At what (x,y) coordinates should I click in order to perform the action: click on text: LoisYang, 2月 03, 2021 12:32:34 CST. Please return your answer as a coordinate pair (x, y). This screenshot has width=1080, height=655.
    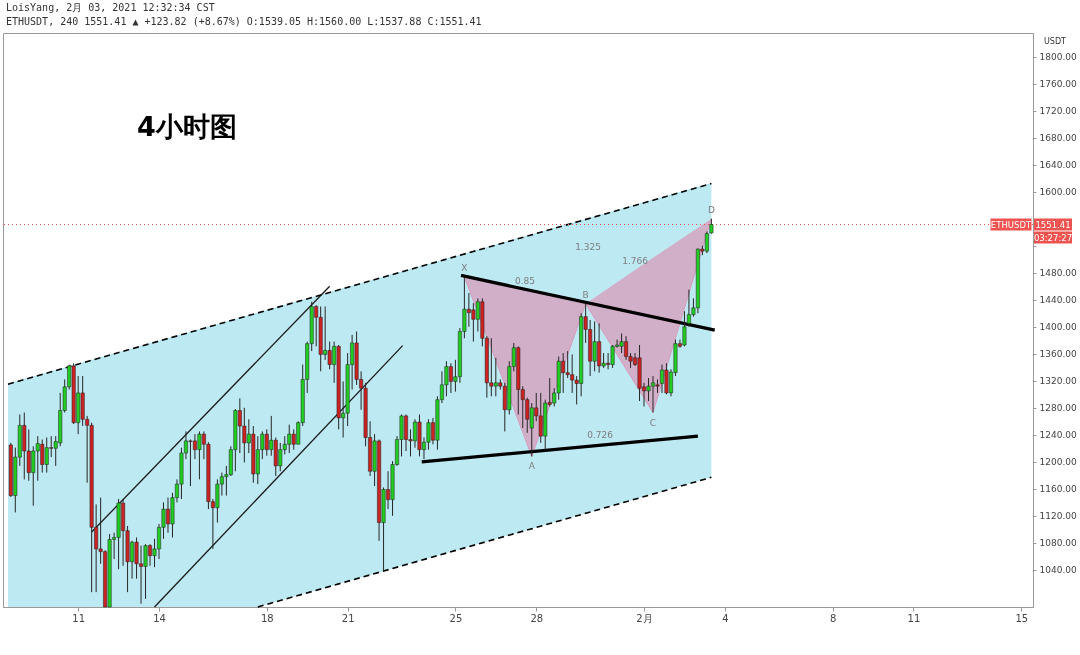
    Looking at the image, I should click on (110, 7).